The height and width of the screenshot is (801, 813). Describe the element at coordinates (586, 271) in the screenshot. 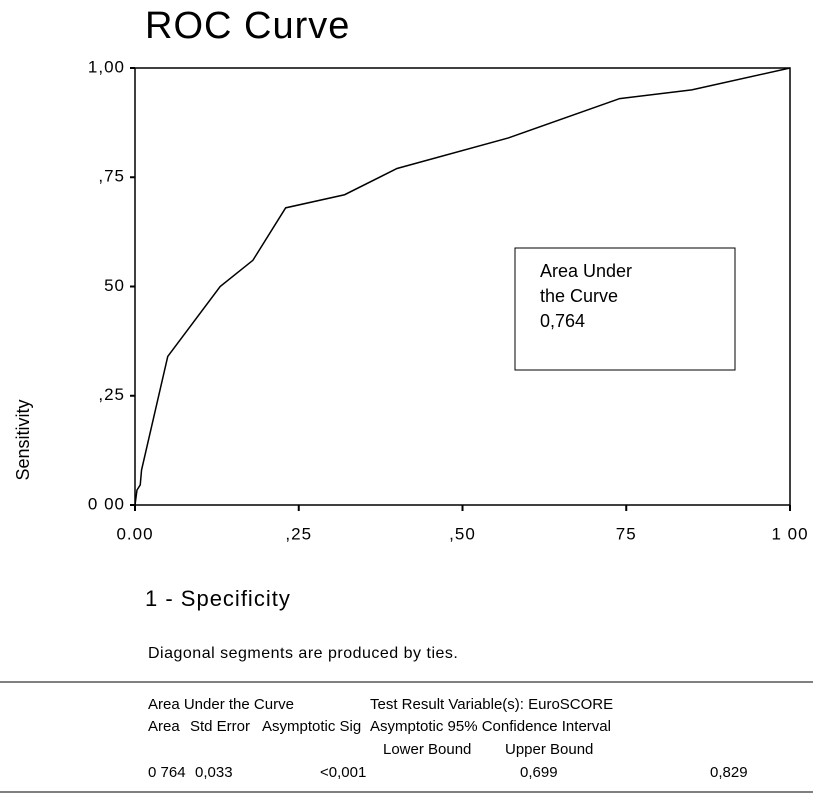

I see `annotation: Area Under` at that location.